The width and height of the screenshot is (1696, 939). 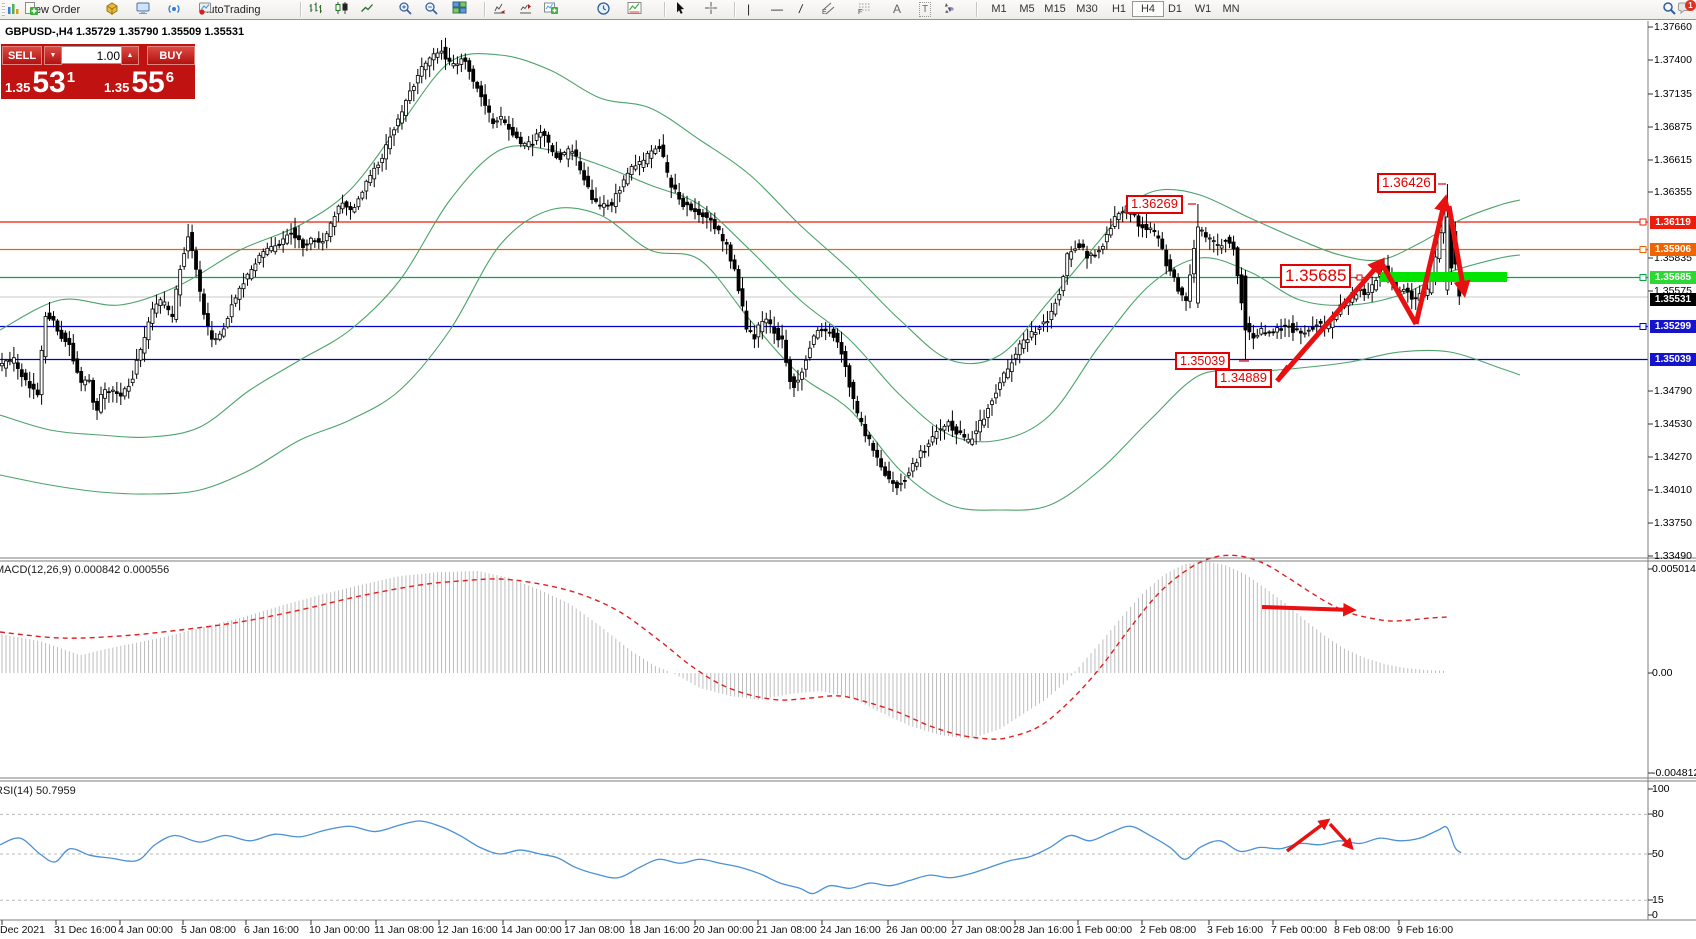 I want to click on new-order-button: New Order, so click(x=53, y=9).